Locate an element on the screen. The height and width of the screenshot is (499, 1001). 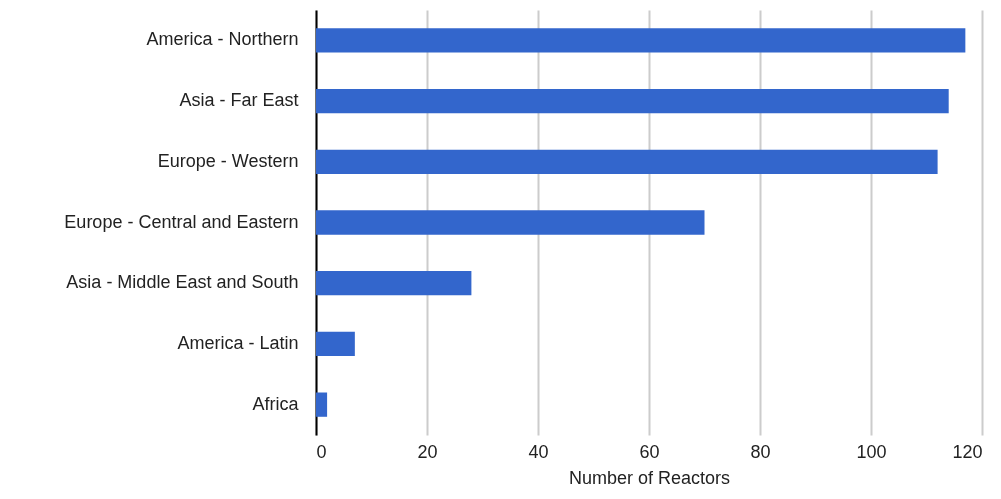
x-tick-label: 40 is located at coordinates (538, 451).